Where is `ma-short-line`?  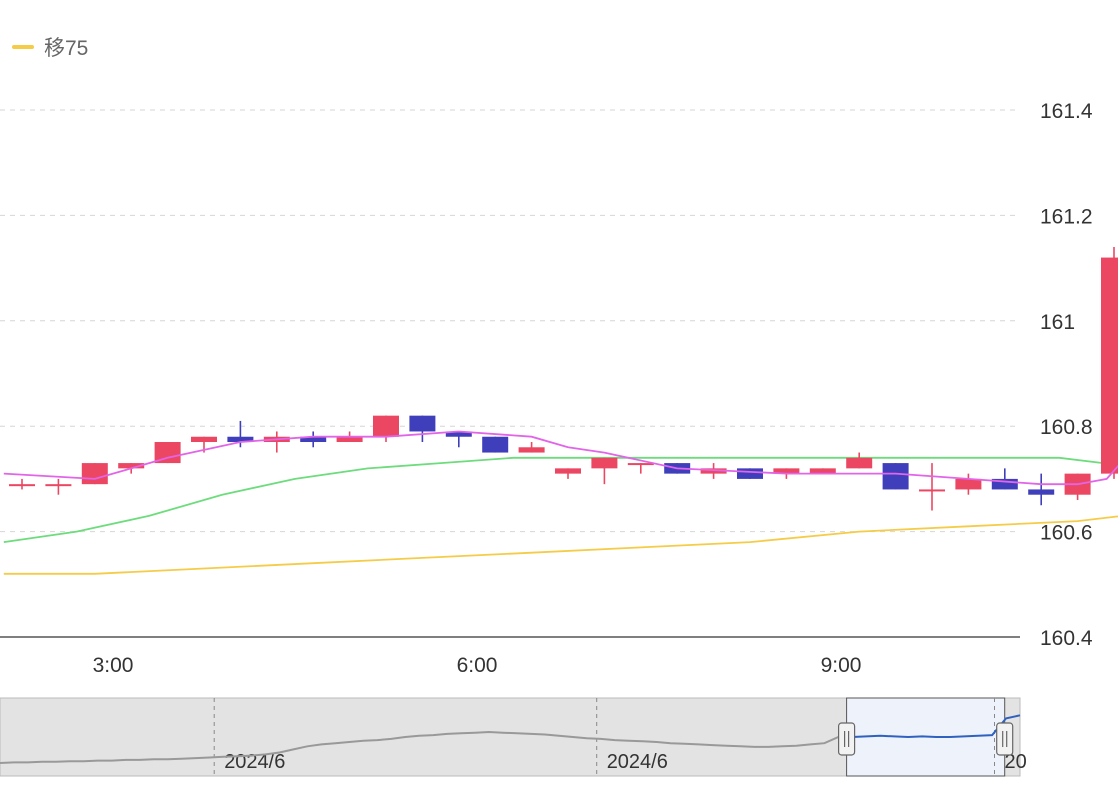
ma-short-line is located at coordinates (560, 458).